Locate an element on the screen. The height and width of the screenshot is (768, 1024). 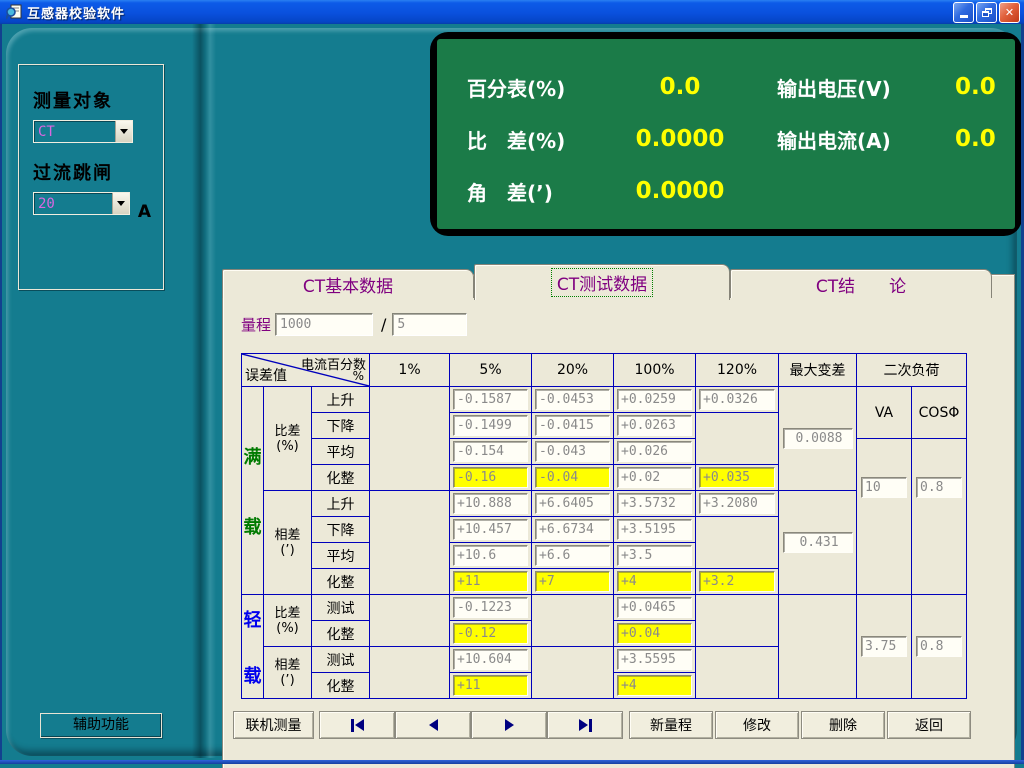
back-button: 返回 is located at coordinates (929, 725).